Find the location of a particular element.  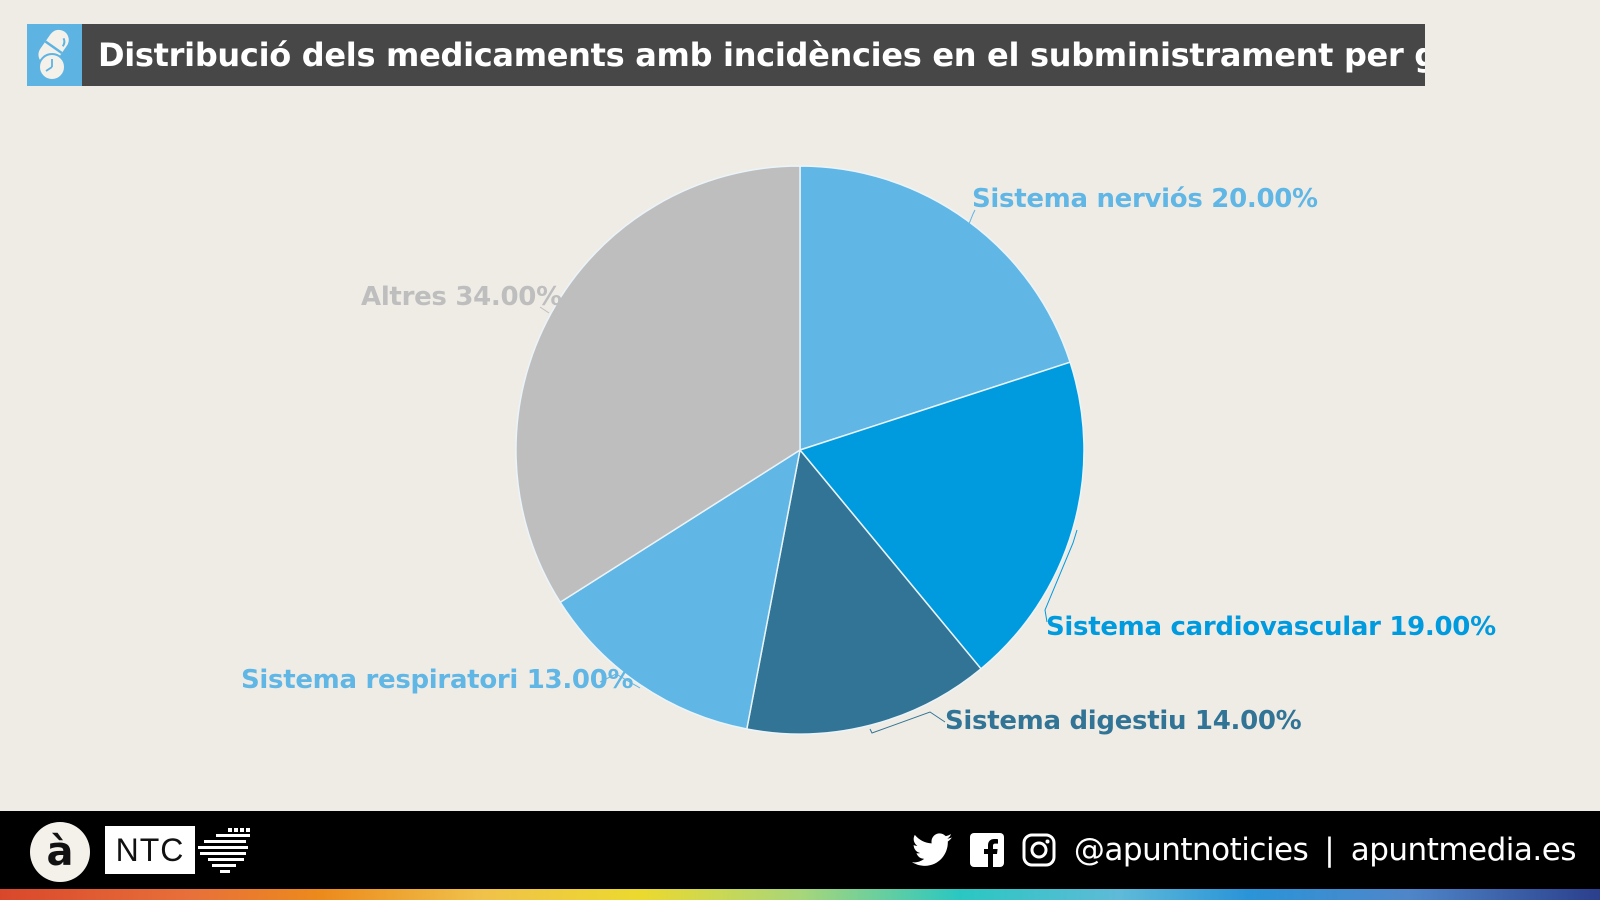

rainbow-stripe is located at coordinates (800, 894).